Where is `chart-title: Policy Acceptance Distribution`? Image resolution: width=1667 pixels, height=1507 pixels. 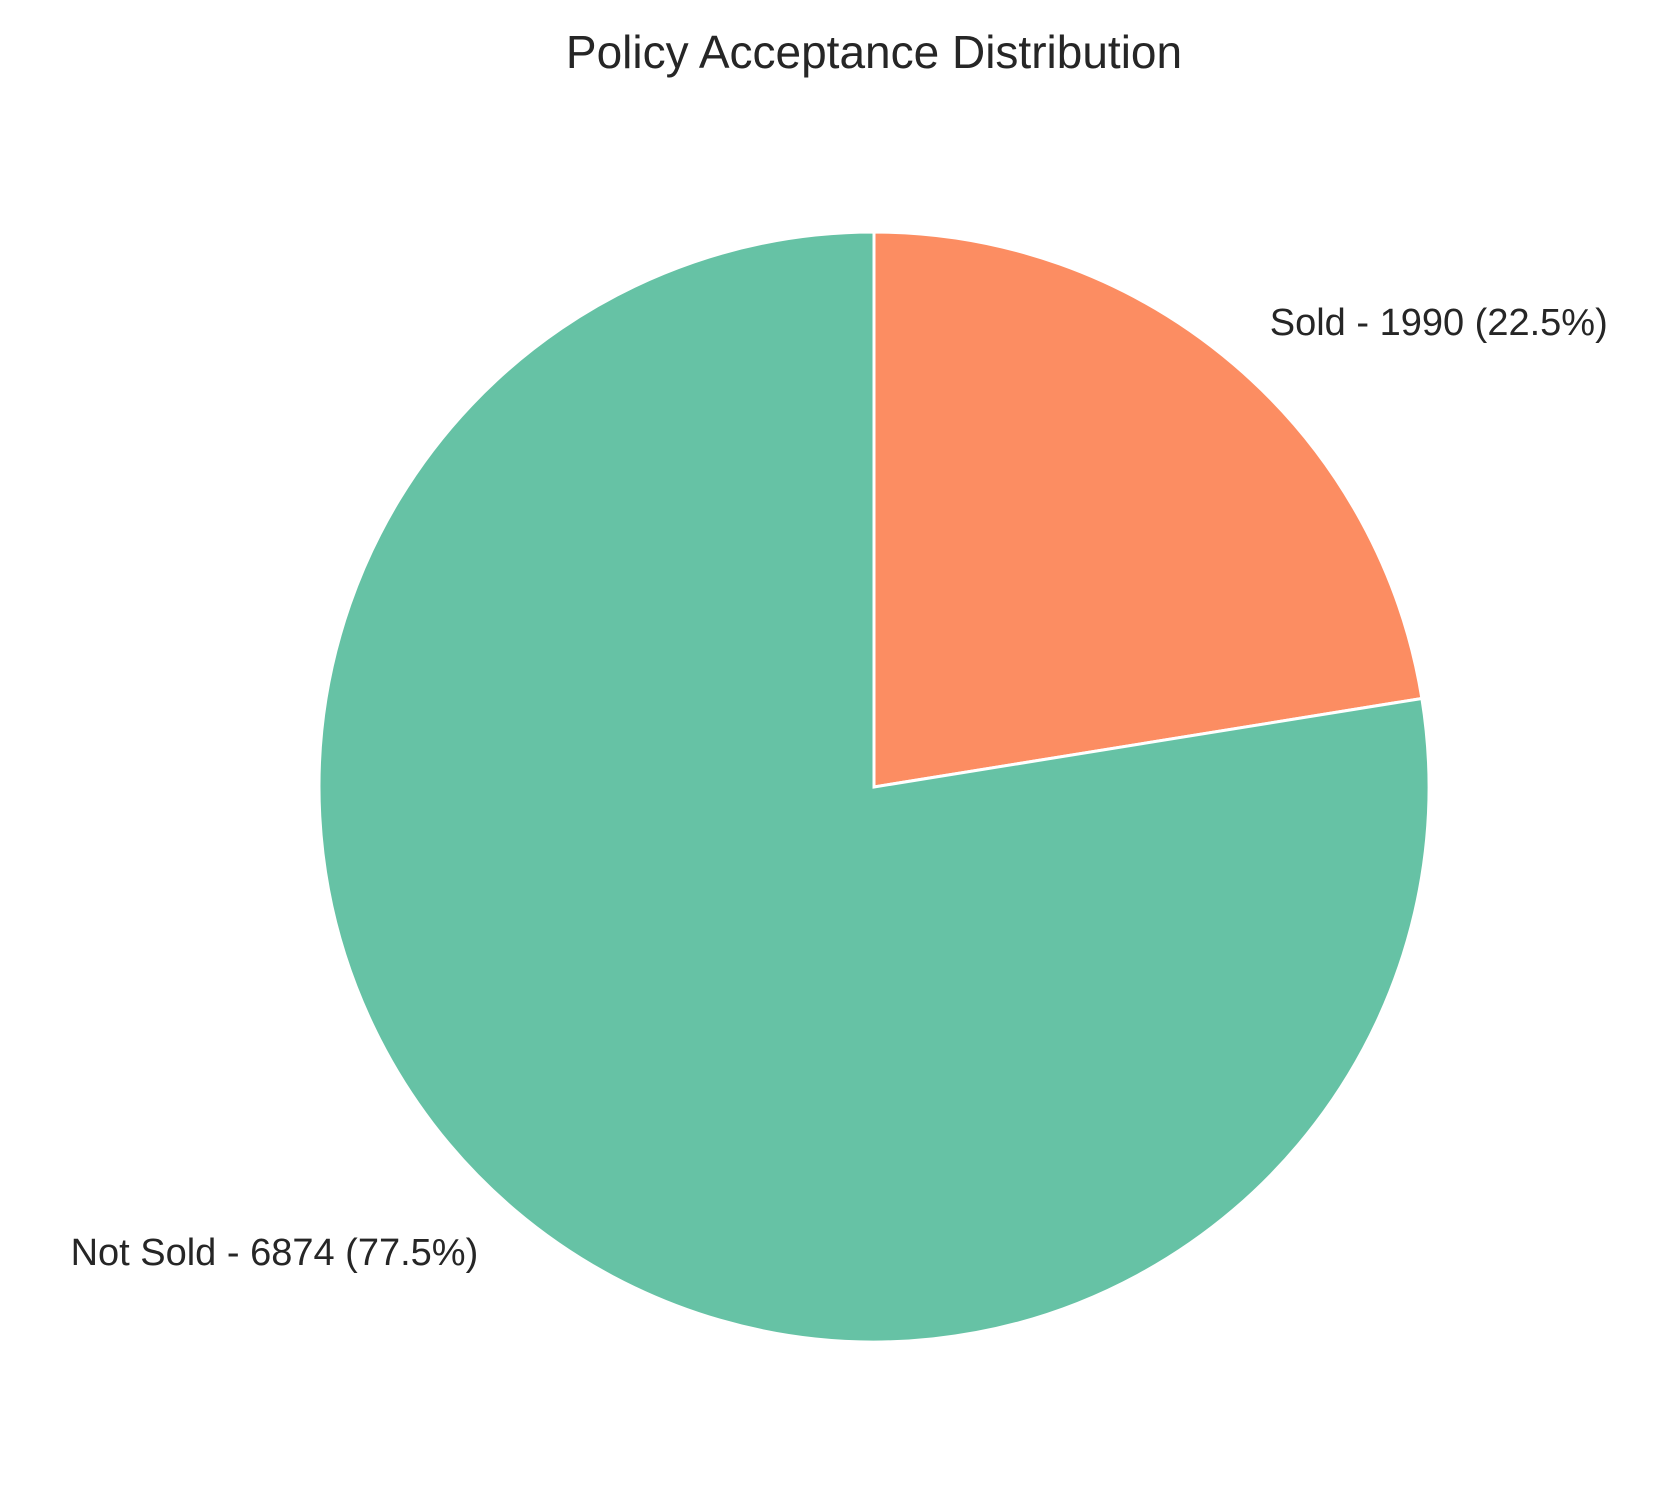
chart-title: Policy Acceptance Distribution is located at coordinates (874, 52).